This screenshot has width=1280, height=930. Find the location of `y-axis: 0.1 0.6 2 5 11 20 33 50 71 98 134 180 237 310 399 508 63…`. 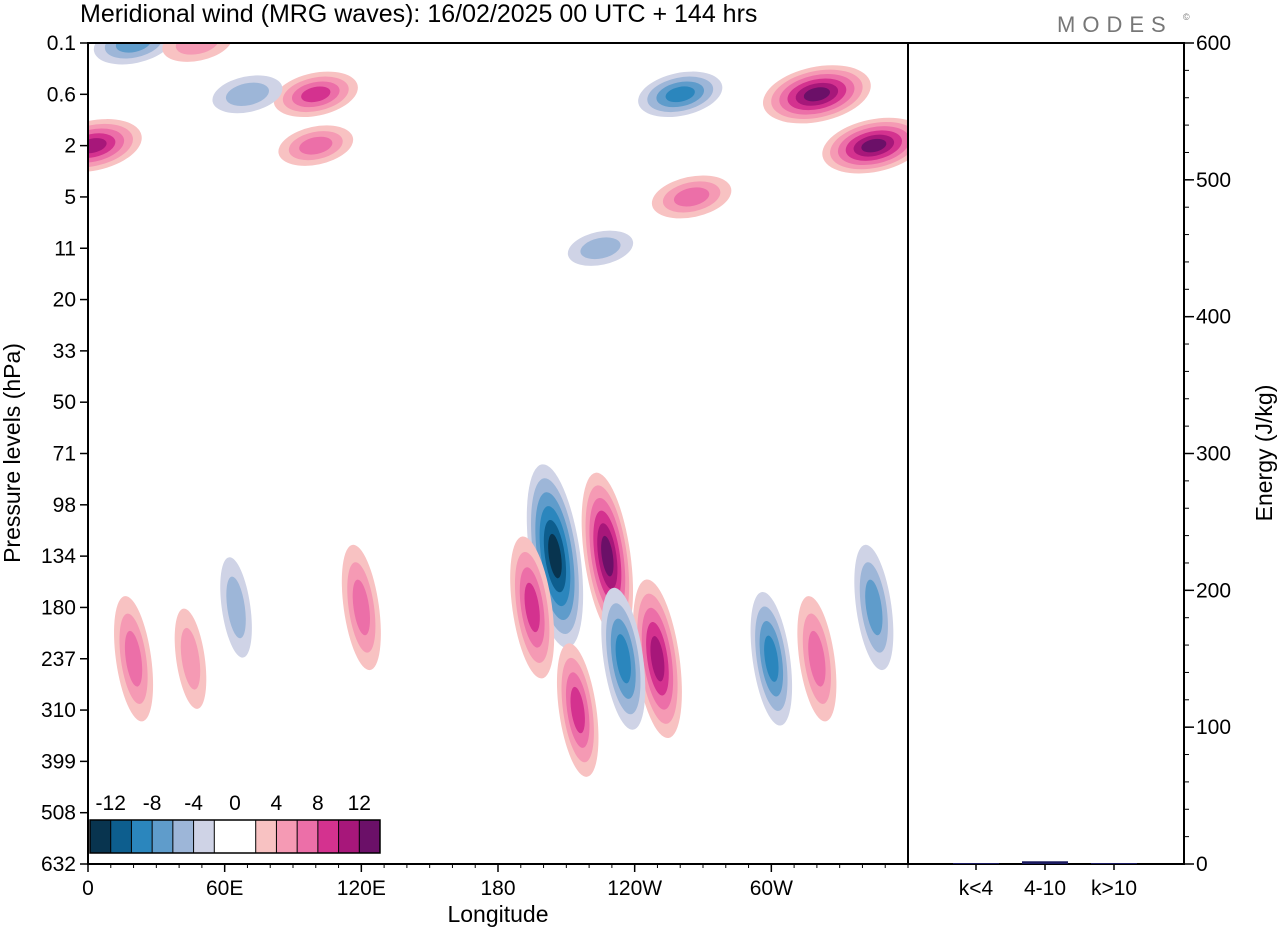

y-axis: 0.1 0.6 2 5 11 20 33 50 71 98 134 180 237 310 399 508 63… is located at coordinates (64, 454).